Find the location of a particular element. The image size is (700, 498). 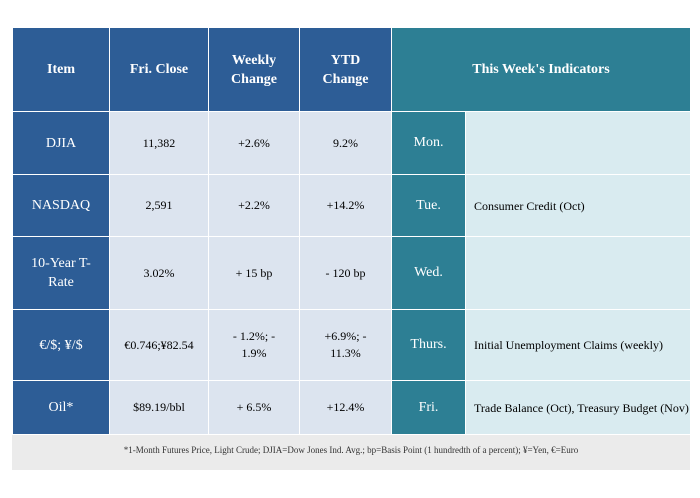

header-ytd-change: YTD Change is located at coordinates (345, 69).